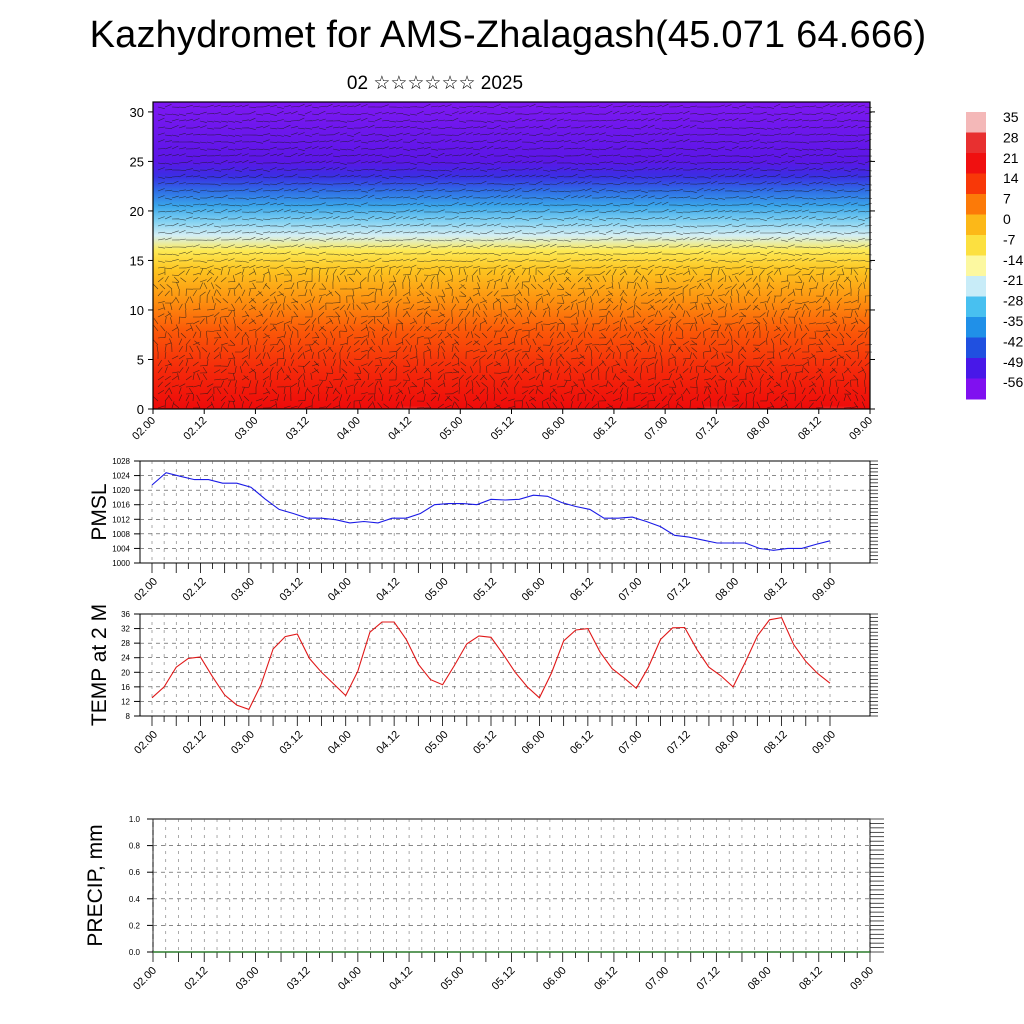  I want to click on pmsl-xtick-label: 02.12, so click(195, 590).